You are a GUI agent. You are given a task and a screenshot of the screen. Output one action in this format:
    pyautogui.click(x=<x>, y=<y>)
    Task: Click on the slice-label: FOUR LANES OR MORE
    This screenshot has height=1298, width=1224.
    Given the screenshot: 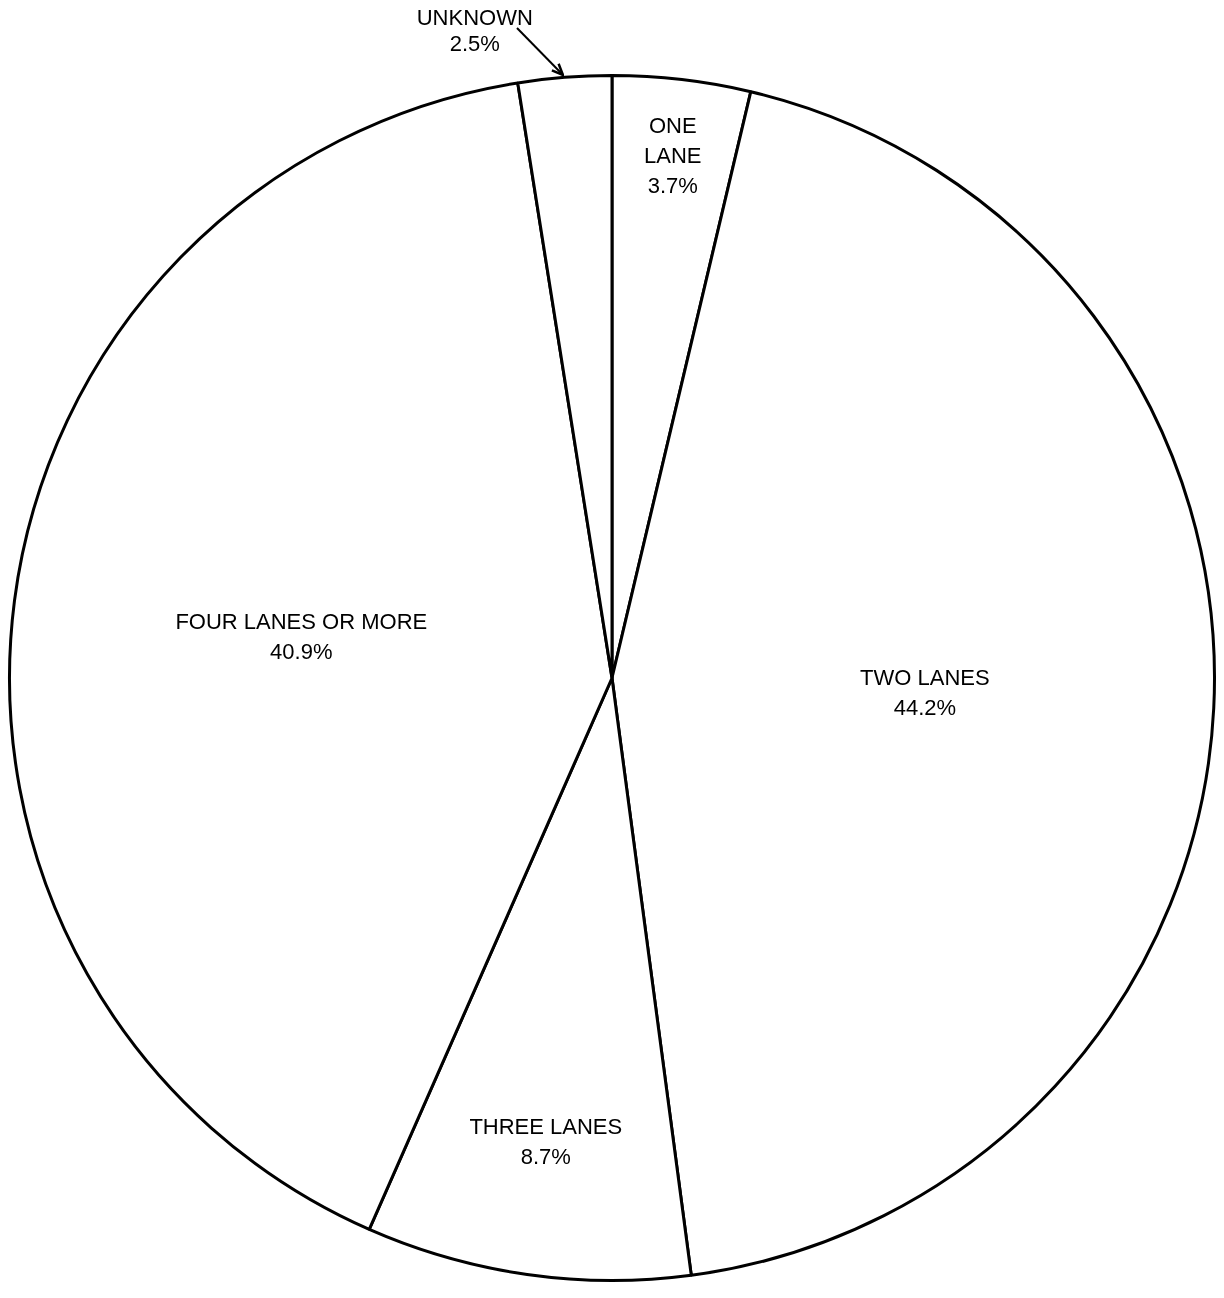 What is the action you would take?
    pyautogui.click(x=301, y=621)
    